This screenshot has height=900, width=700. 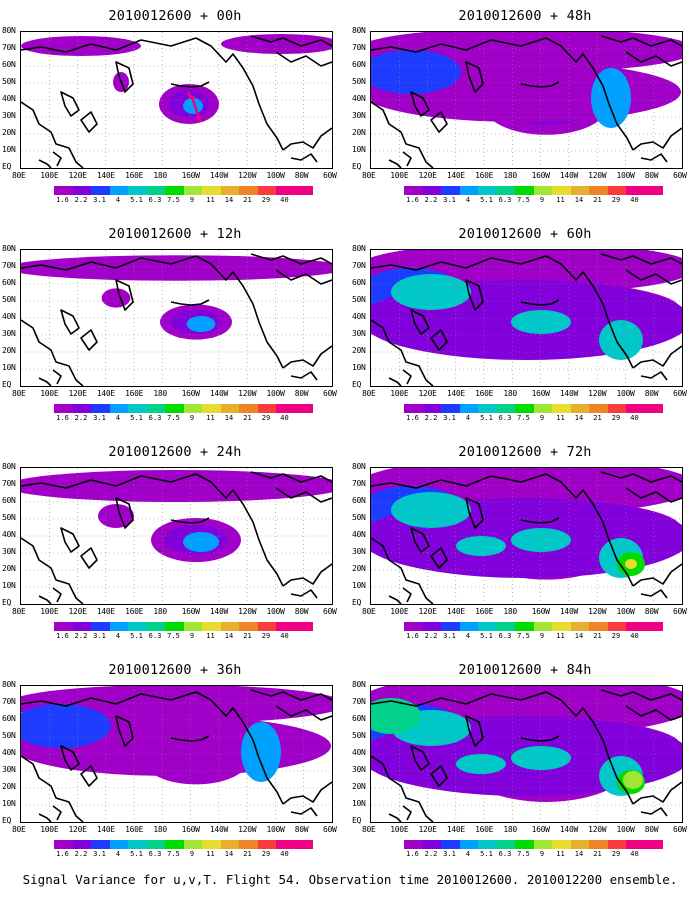 I want to click on field-contour, so click(x=176, y=486).